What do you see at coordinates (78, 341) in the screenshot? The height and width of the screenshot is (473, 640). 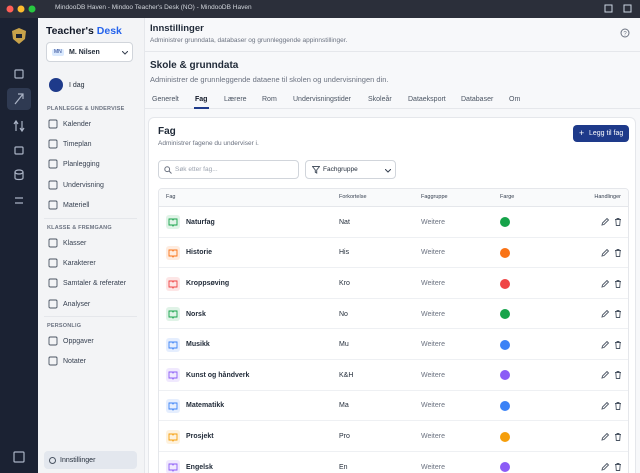 I see `nav-item: Oppgaver` at bounding box center [78, 341].